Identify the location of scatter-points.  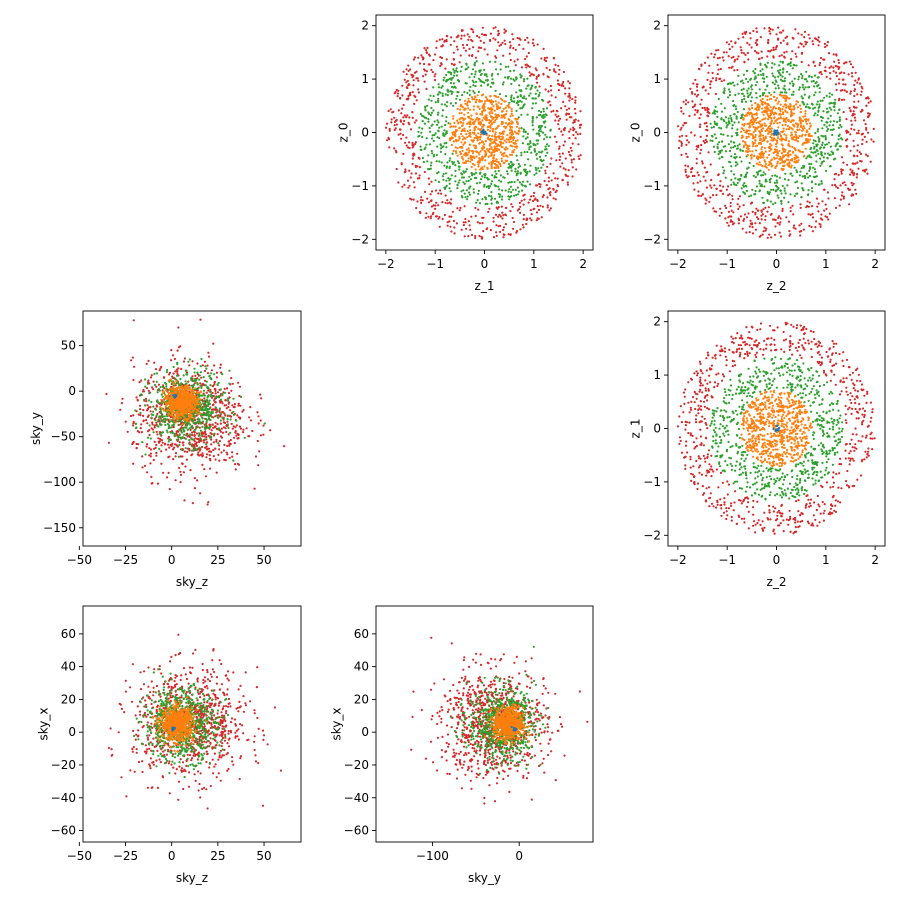
(195, 412).